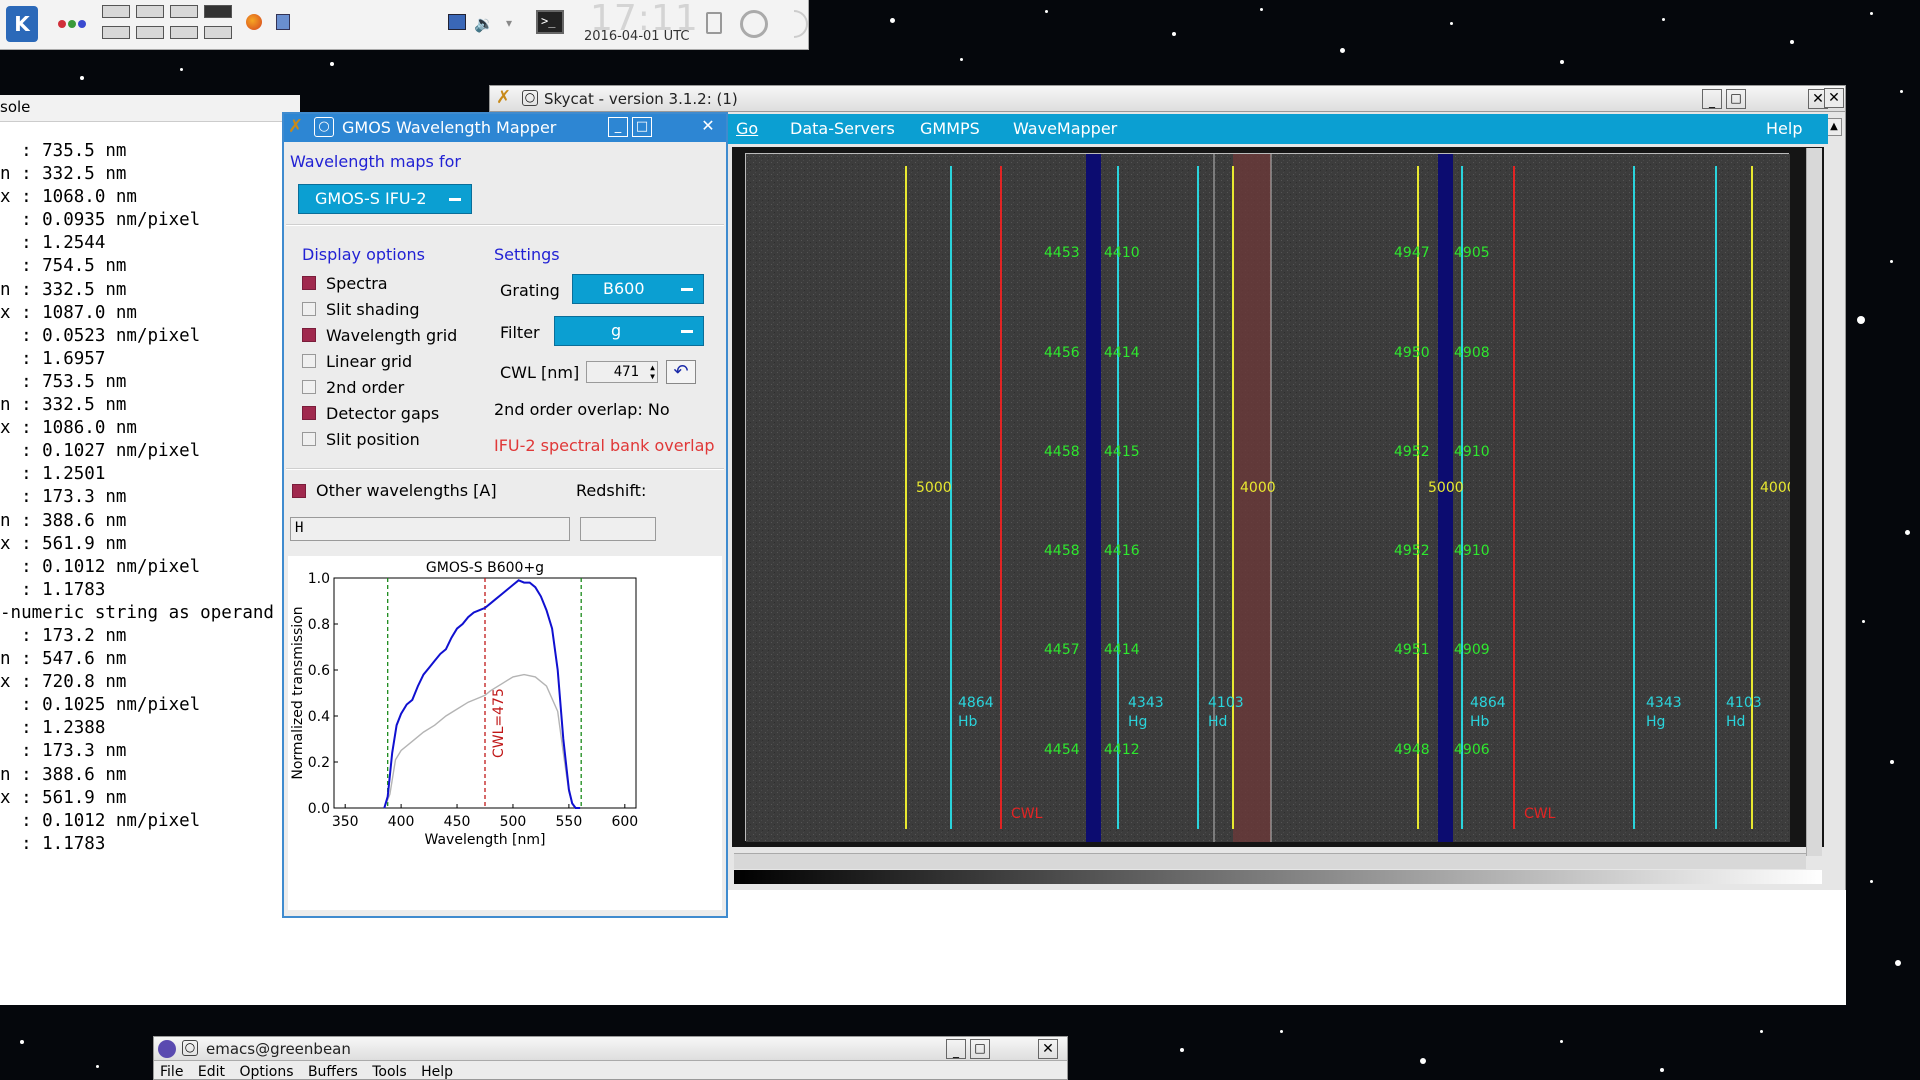  What do you see at coordinates (63, 520) in the screenshot?
I see `console-line: n : 388.6 nm` at bounding box center [63, 520].